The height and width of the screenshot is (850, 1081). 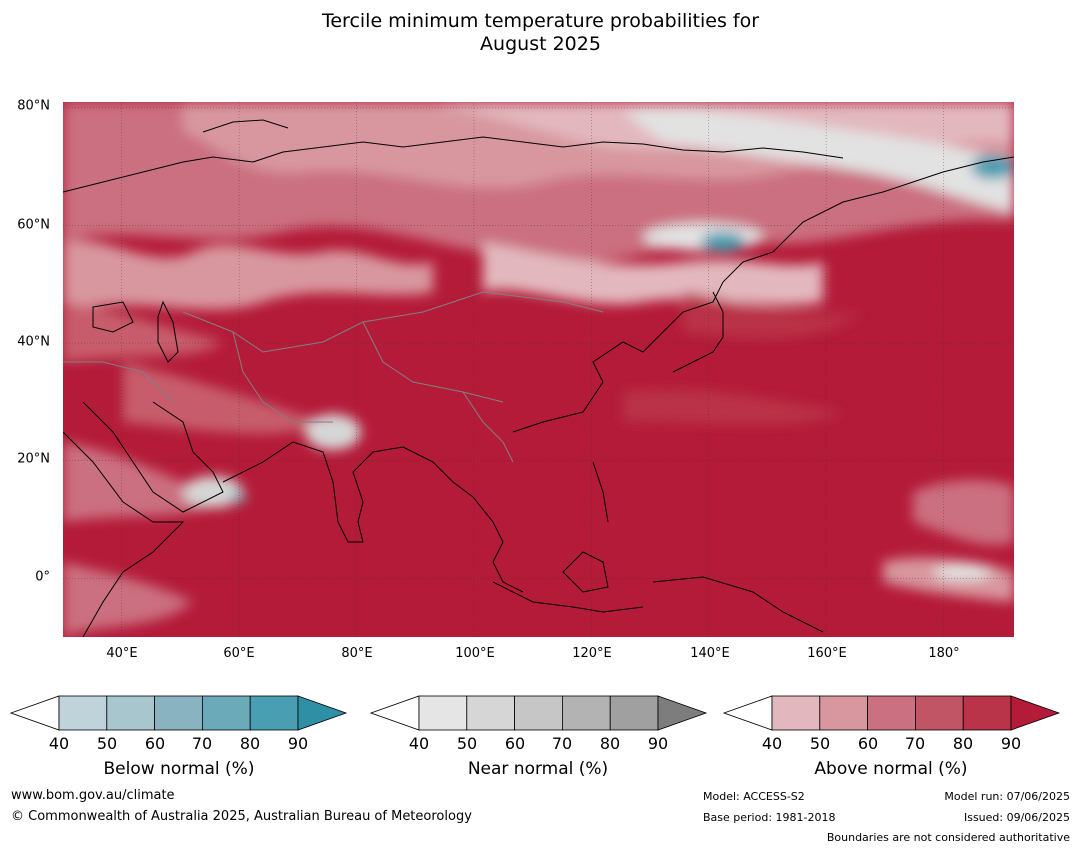 What do you see at coordinates (754, 796) in the screenshot?
I see `footer-model: Model: ACCESS-S2` at bounding box center [754, 796].